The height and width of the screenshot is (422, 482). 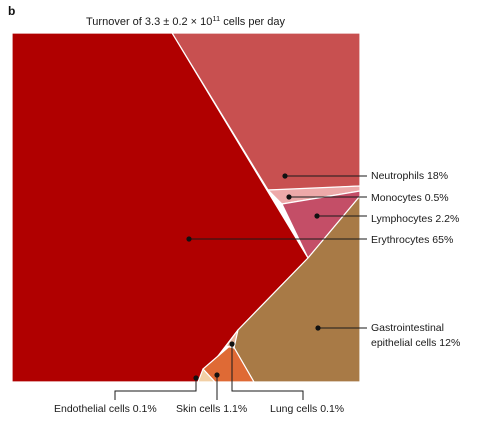 I want to click on label-endothelial: Endothelial cells 0.1%, so click(x=105, y=409).